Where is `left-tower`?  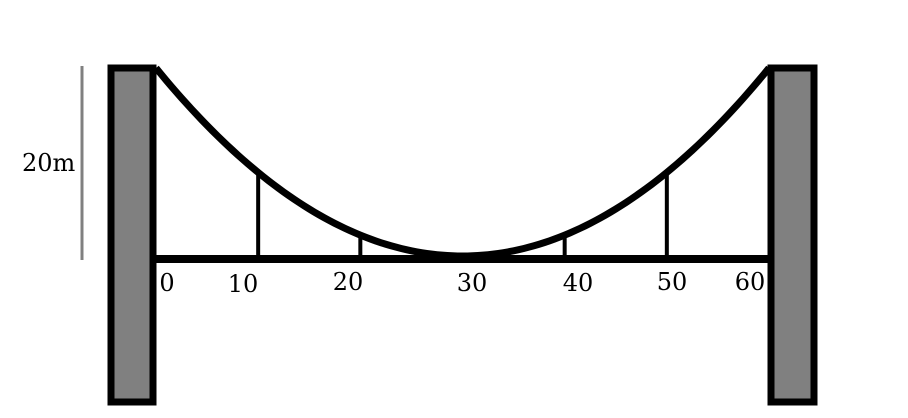
left-tower is located at coordinates (132, 235).